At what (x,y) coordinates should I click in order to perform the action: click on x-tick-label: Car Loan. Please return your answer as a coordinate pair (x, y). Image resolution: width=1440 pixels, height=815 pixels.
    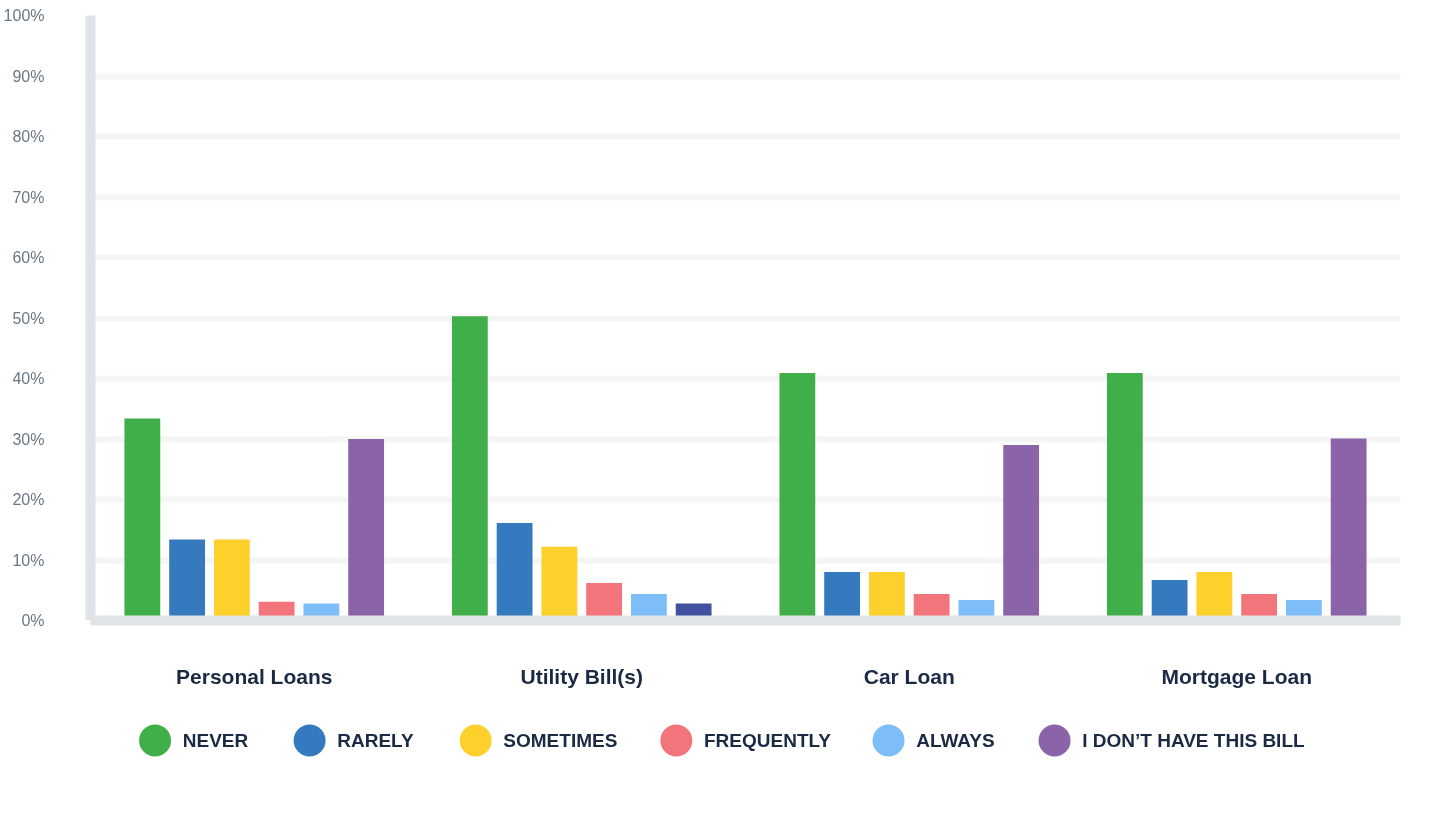
    Looking at the image, I should click on (909, 676).